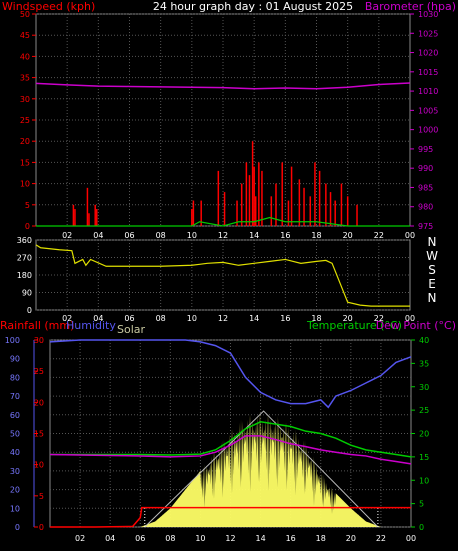 This screenshot has width=458, height=551. I want to click on temperature-y-axis: 0 5 10 15 20 25 30 35 40, so click(420, 434).